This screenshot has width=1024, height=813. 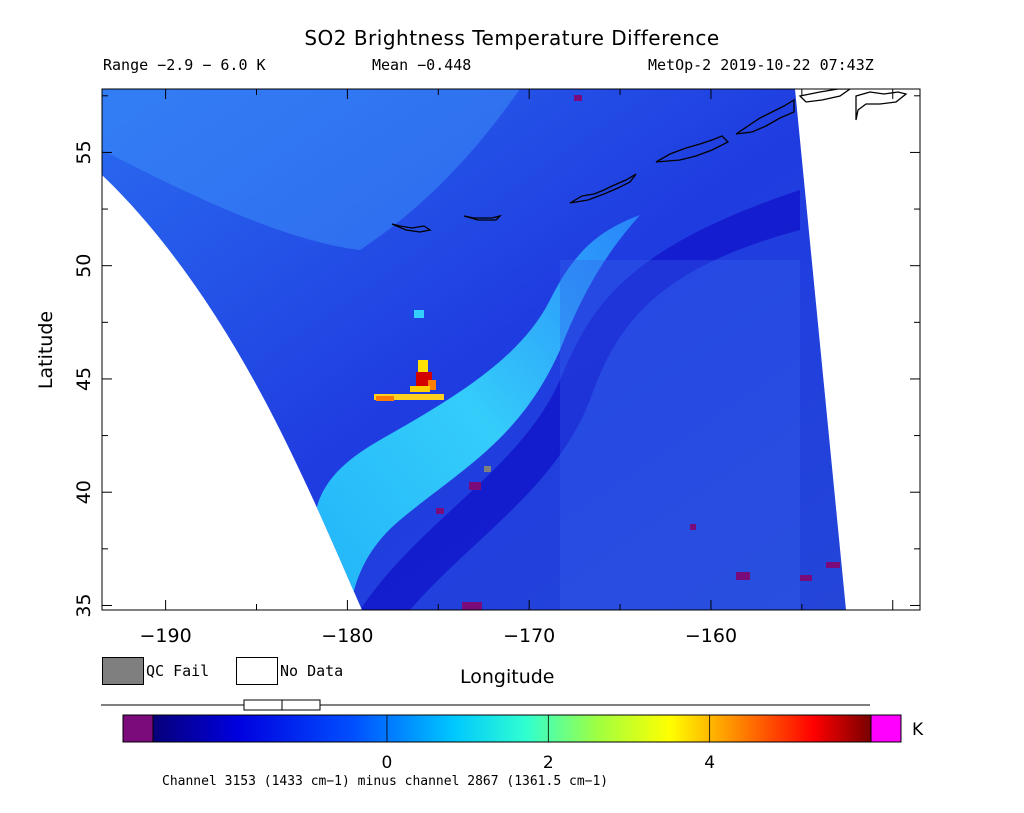 I want to click on y-tick-label: 35, so click(x=84, y=605).